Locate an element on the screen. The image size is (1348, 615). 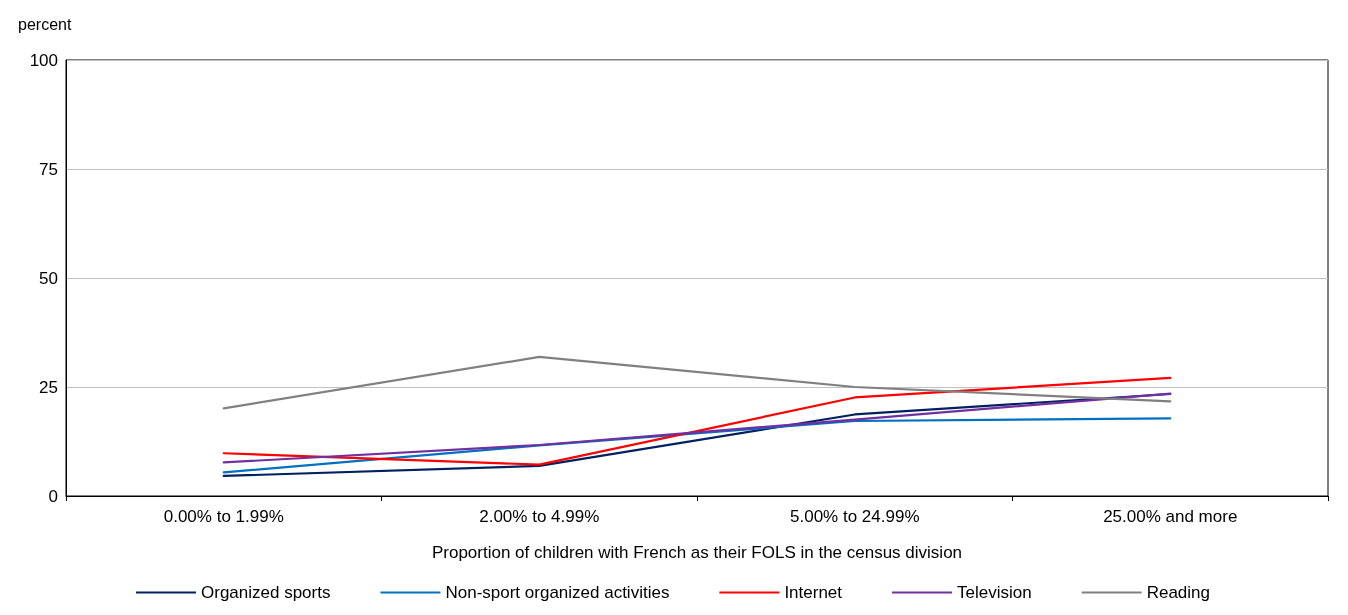
x-axis-title: Proportion of children with French as their FOLS in the census division is located at coordinates (697, 552).